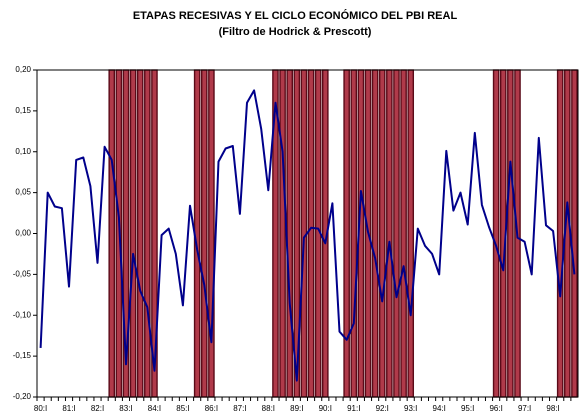 Image resolution: width=581 pixels, height=416 pixels. Describe the element at coordinates (22, 273) in the screenshot. I see `y-tick-label: -0,05` at that location.